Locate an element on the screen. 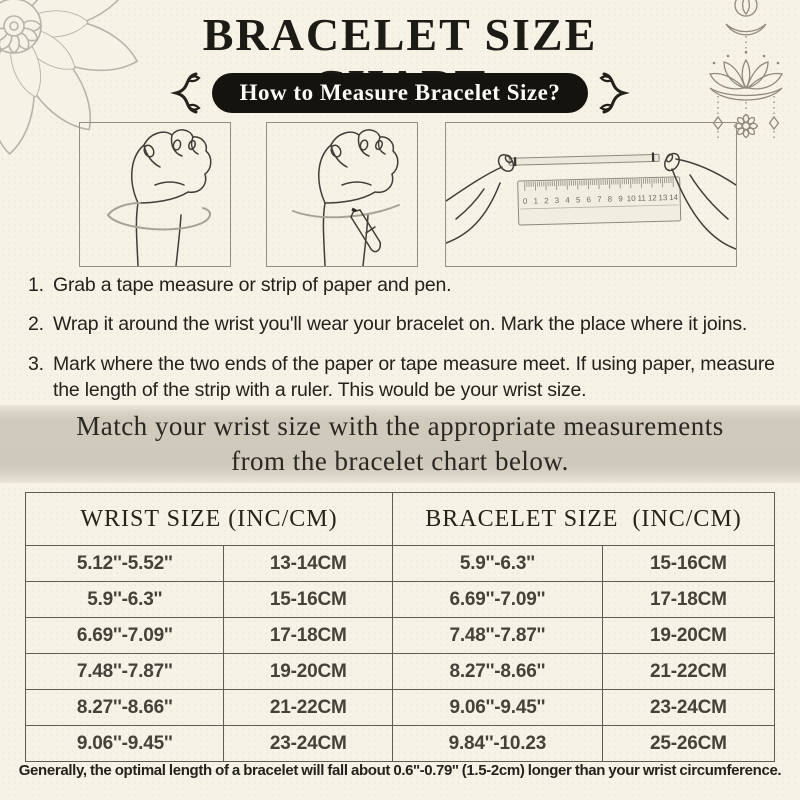  illustration-mark-pen is located at coordinates (342, 194).